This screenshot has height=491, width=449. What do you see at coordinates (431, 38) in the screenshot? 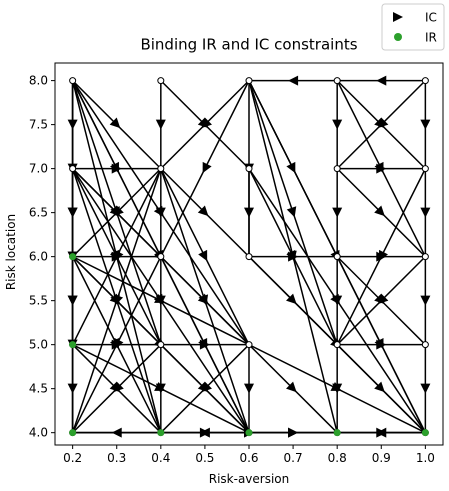
I see `legend-ir-label: IR` at bounding box center [431, 38].